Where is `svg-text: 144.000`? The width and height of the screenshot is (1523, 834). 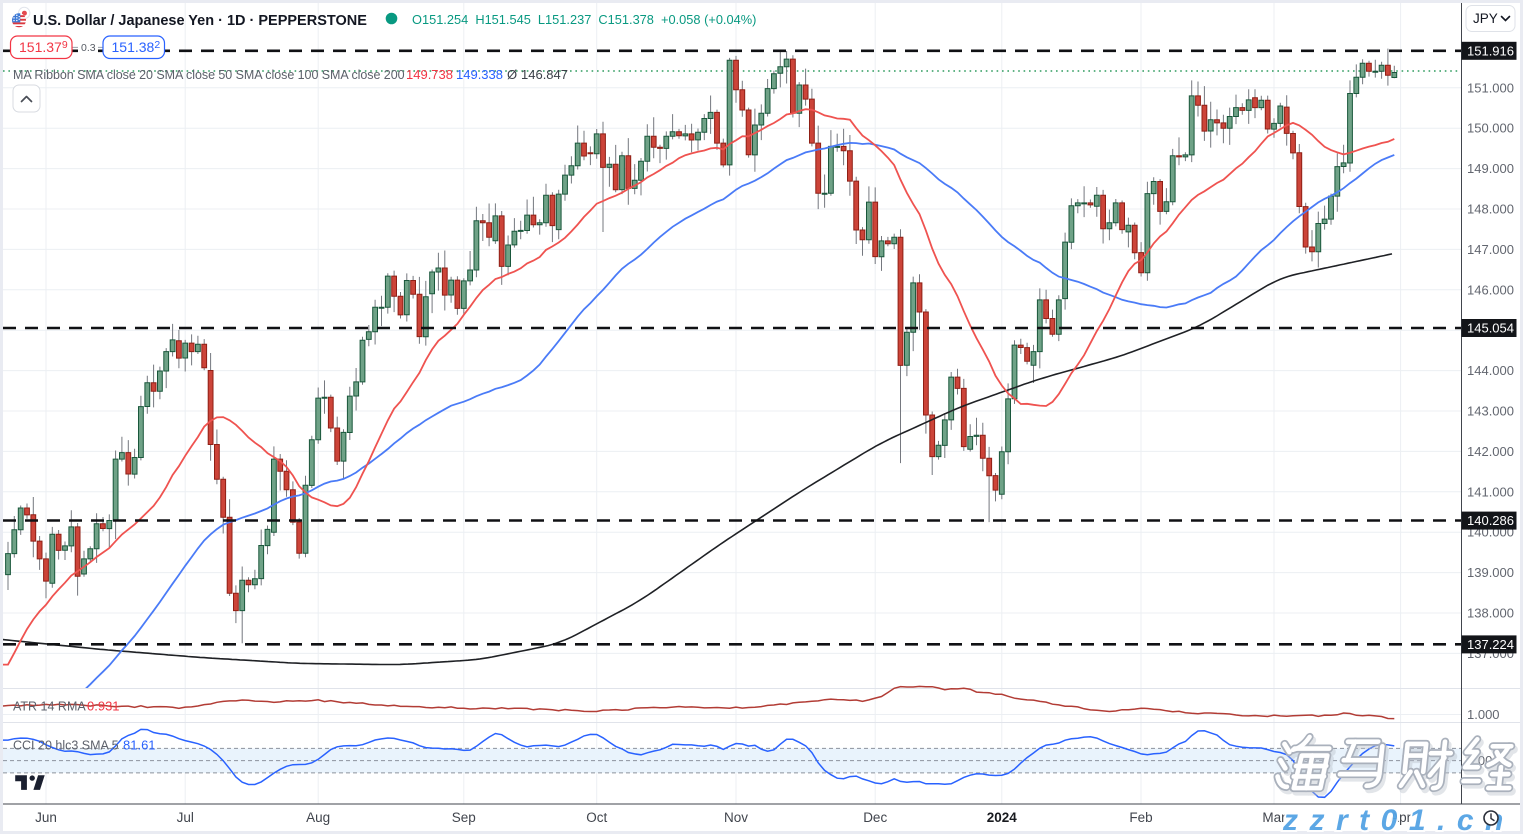
svg-text: 144.000 is located at coordinates (1490, 370).